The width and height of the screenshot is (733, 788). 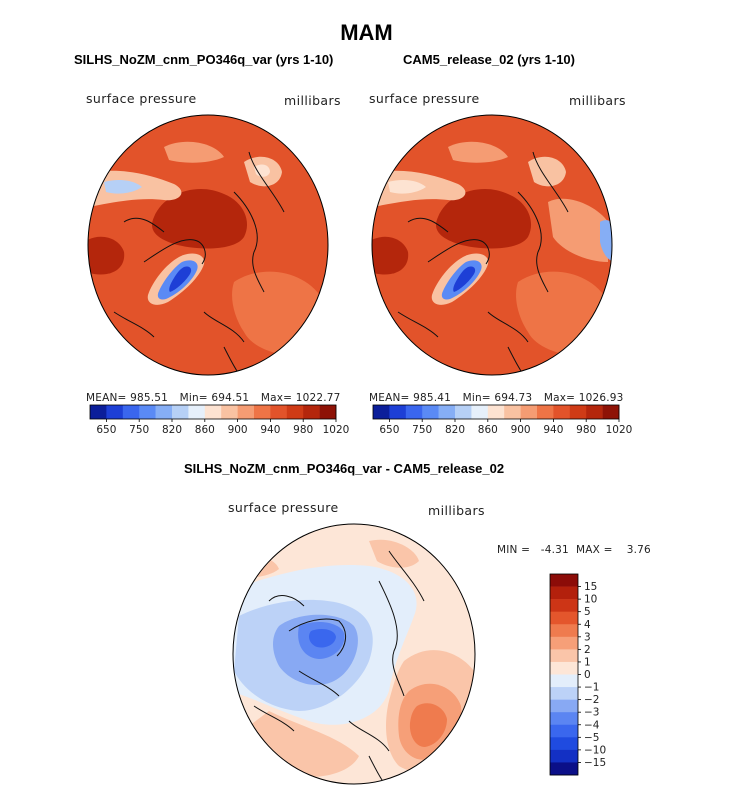 I want to click on panel-3-units: millibars, so click(x=456, y=510).